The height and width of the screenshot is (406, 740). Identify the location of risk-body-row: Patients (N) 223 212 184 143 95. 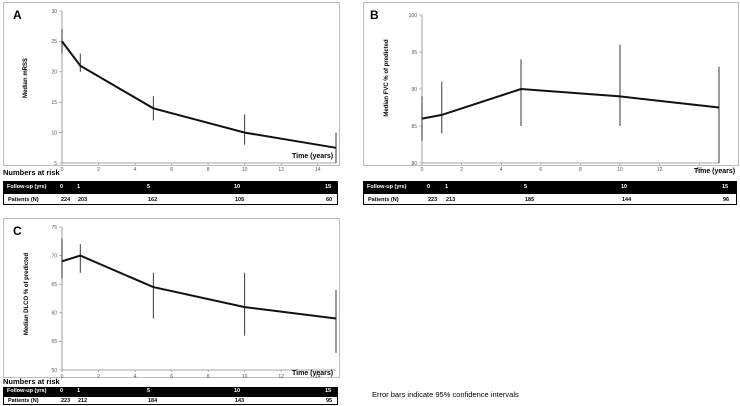
(170, 400).